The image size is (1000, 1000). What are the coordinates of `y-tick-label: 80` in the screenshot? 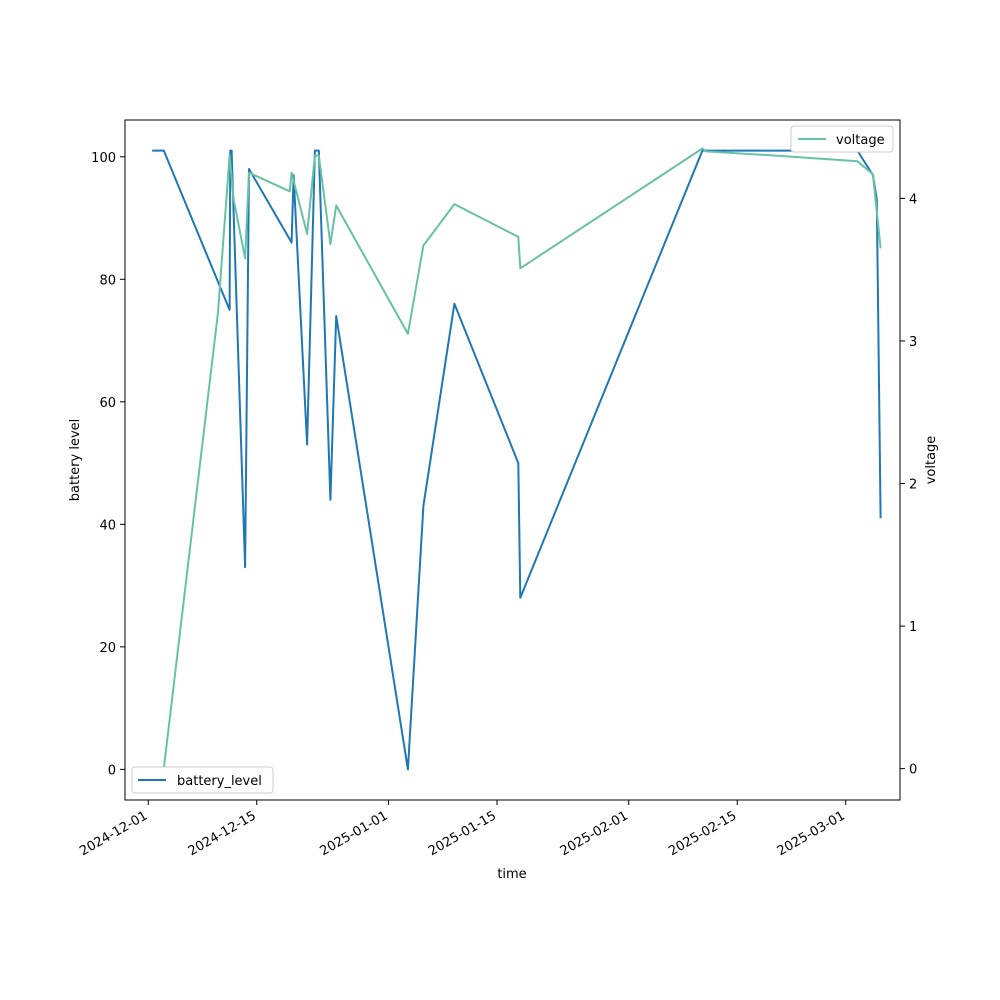 It's located at (107, 280).